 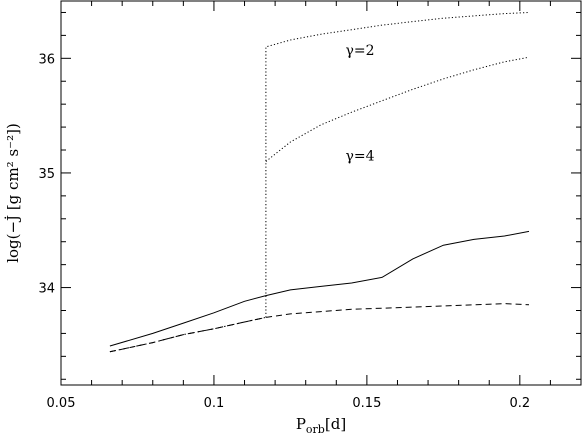 What do you see at coordinates (335, 424) in the screenshot?
I see `x-axis-label-unit: [d]` at bounding box center [335, 424].